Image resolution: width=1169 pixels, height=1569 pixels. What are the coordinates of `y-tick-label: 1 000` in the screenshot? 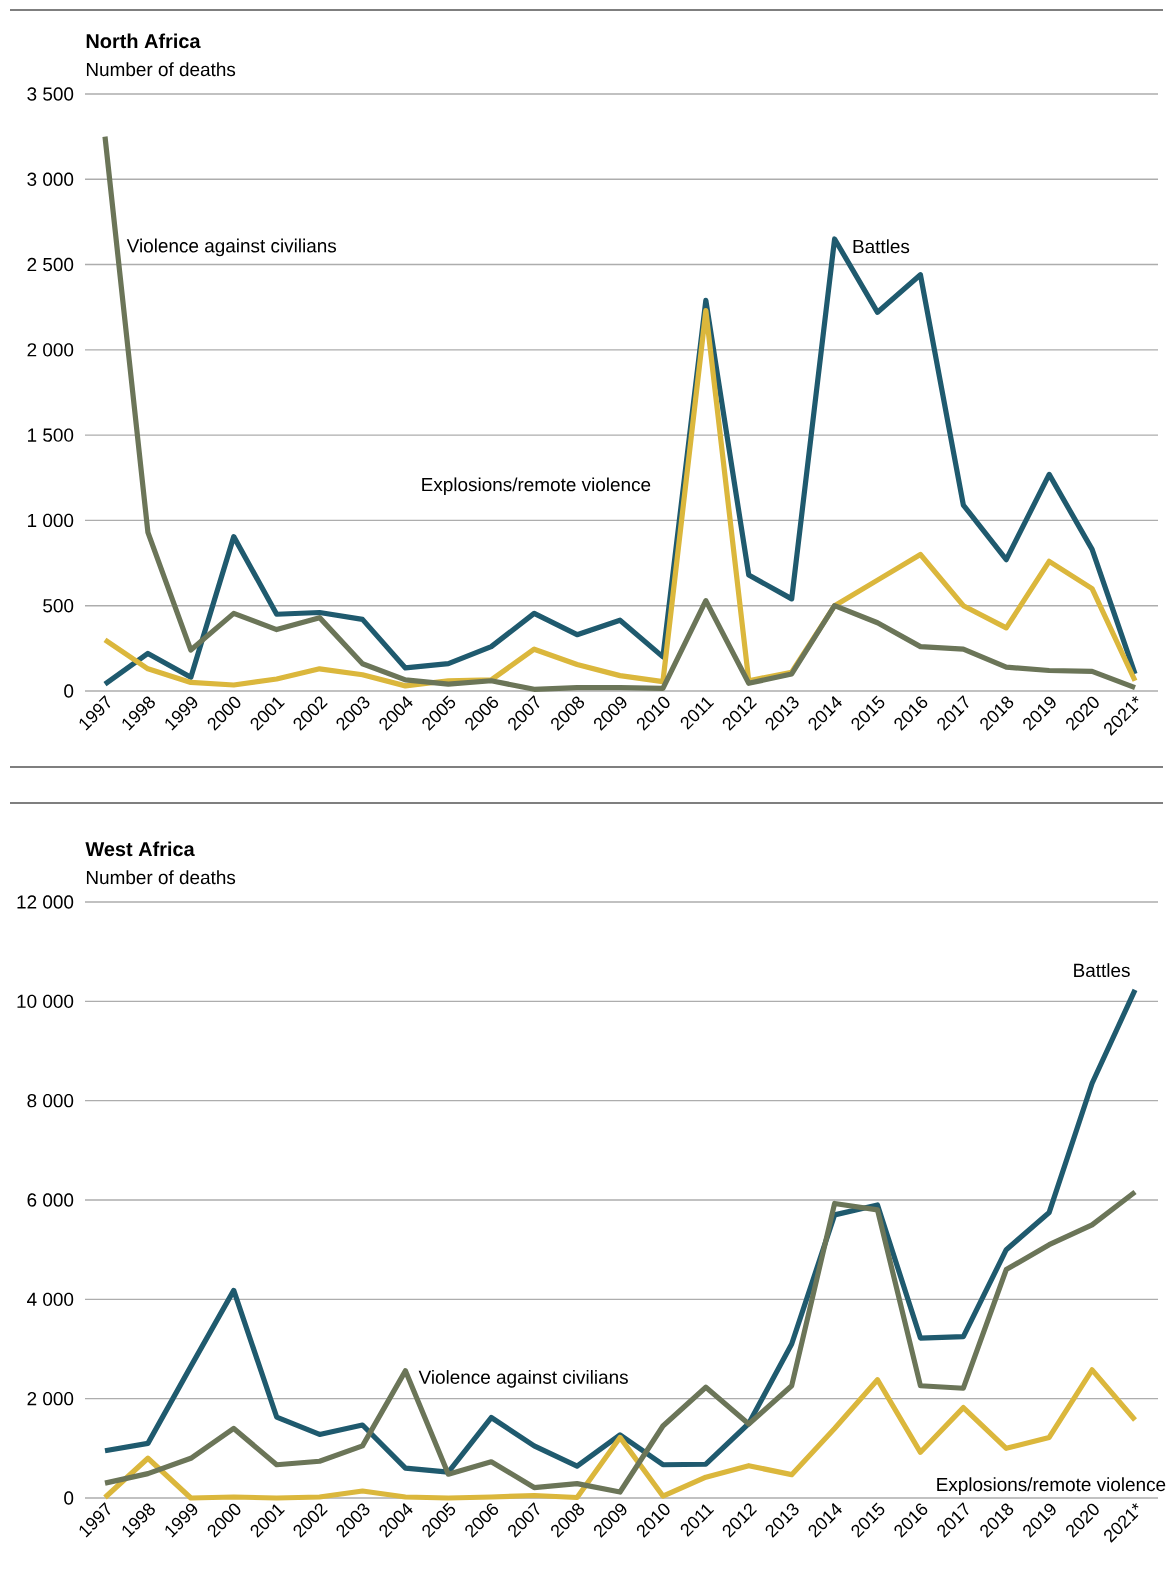 It's located at (51, 520).